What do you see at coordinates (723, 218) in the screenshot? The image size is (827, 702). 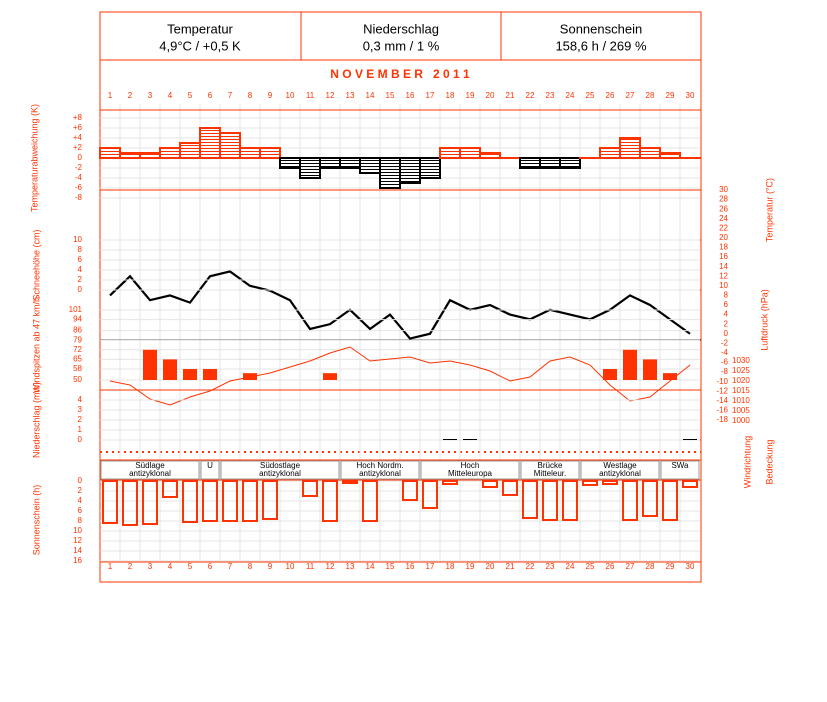 I see `y-tick-label: 24` at bounding box center [723, 218].